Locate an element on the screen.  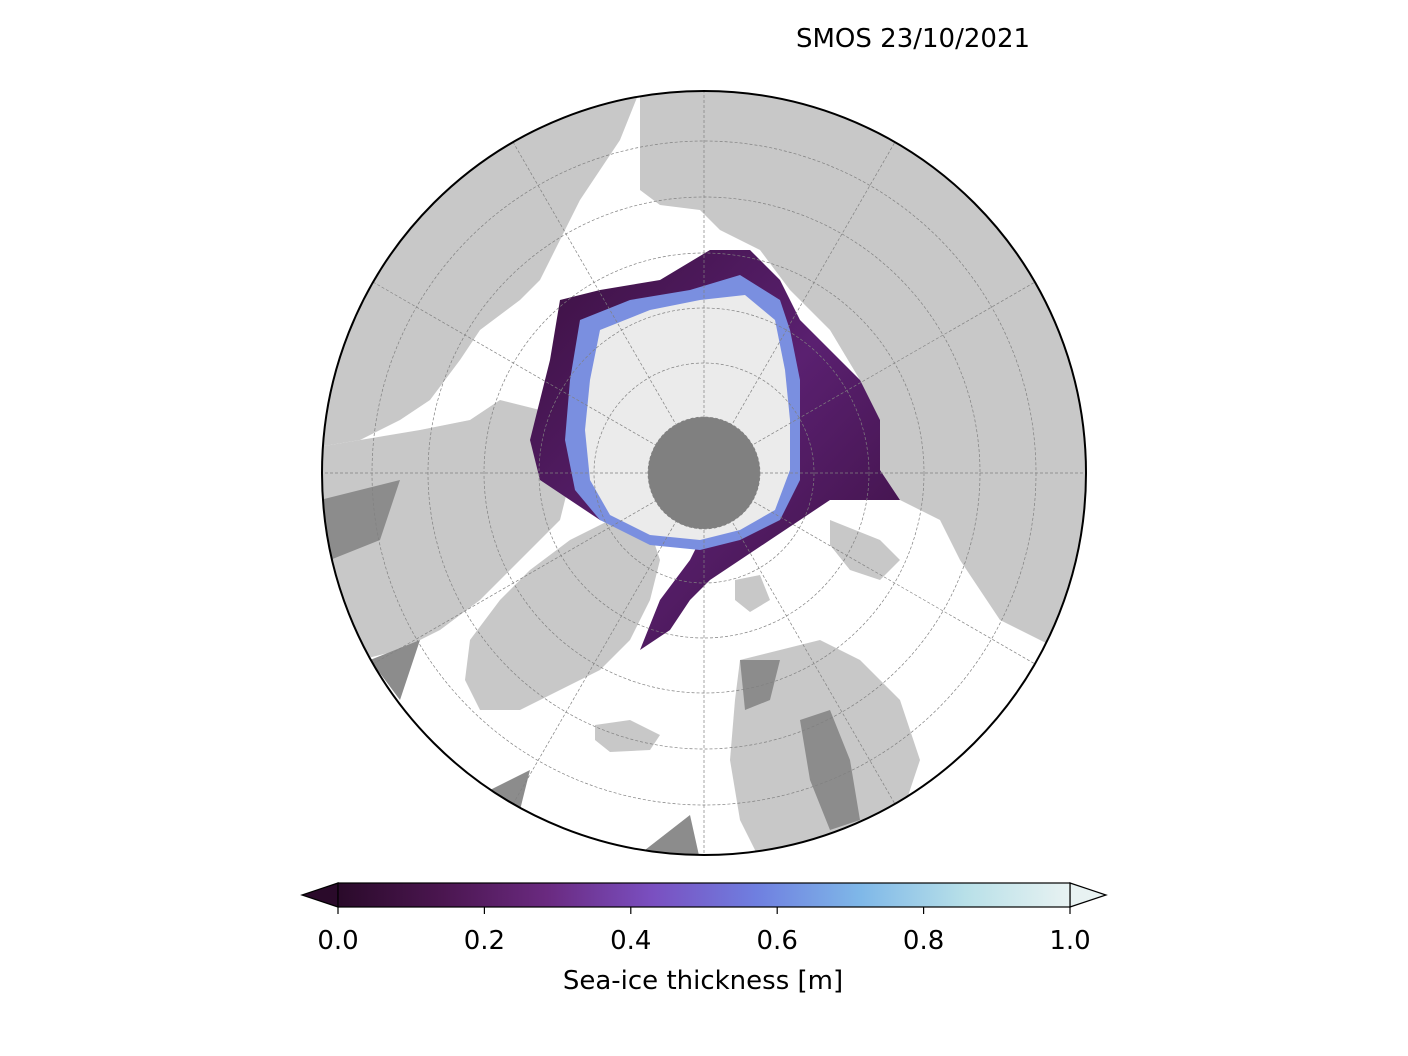
lake-baltic is located at coordinates (830, 770).